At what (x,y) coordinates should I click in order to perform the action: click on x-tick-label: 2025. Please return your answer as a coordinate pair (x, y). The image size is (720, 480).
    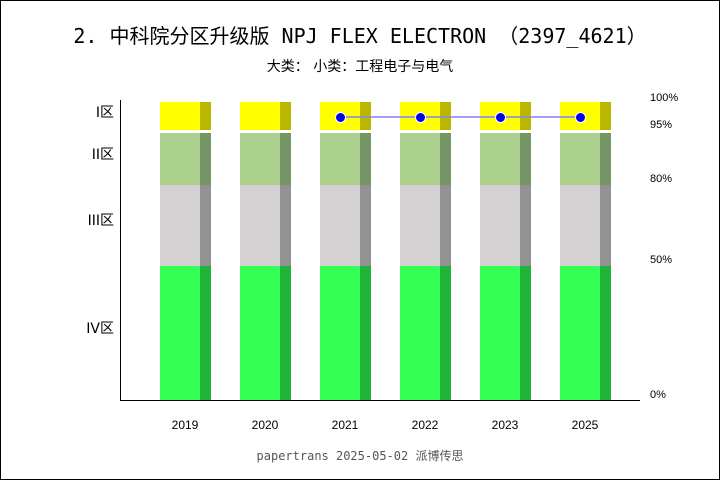
    Looking at the image, I should click on (585, 425).